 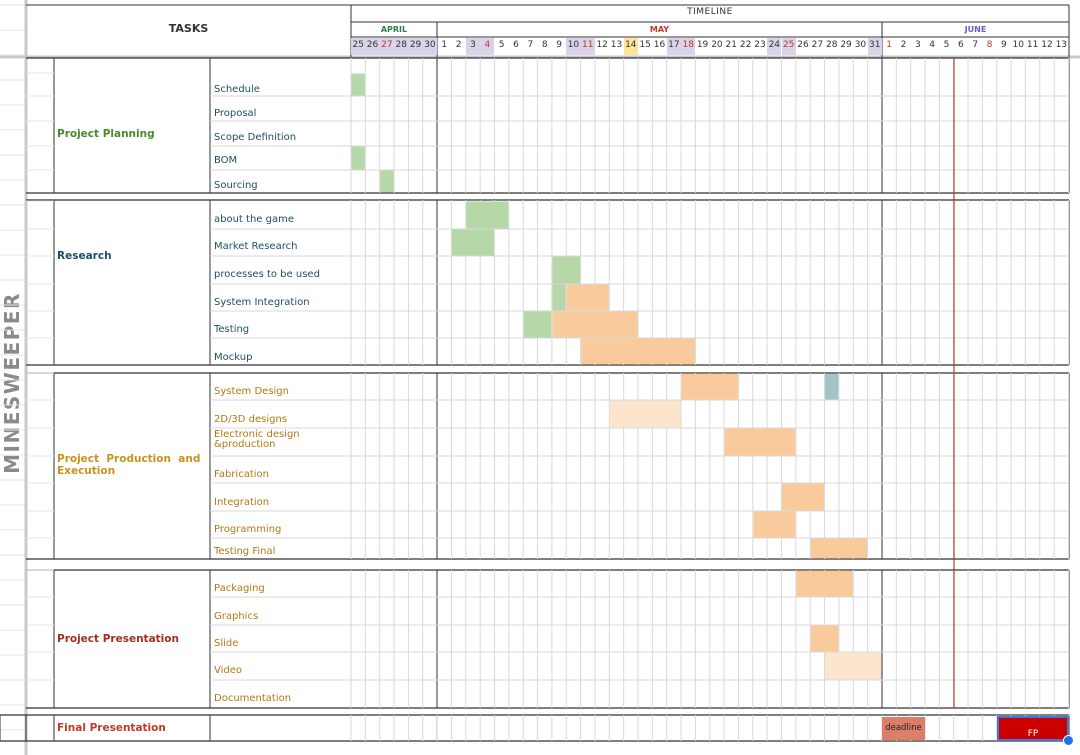 I want to click on day-header-cell: 30, so click(x=860, y=45).